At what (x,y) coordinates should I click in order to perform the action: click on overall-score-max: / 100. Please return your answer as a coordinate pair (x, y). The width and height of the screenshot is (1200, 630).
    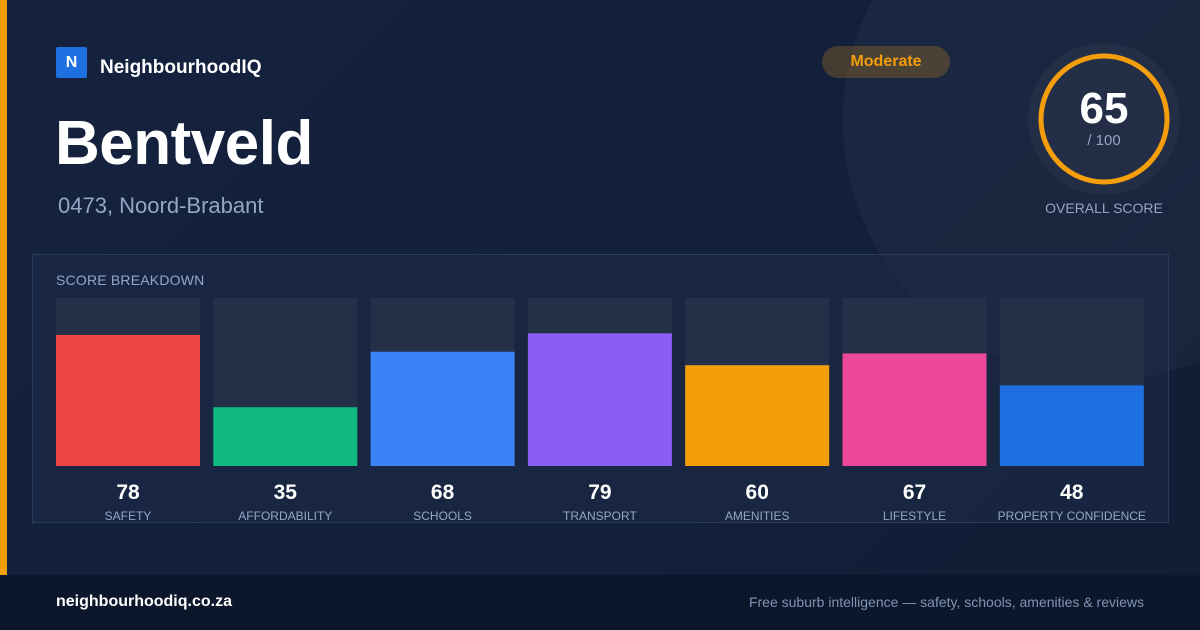
    Looking at the image, I should click on (1104, 140).